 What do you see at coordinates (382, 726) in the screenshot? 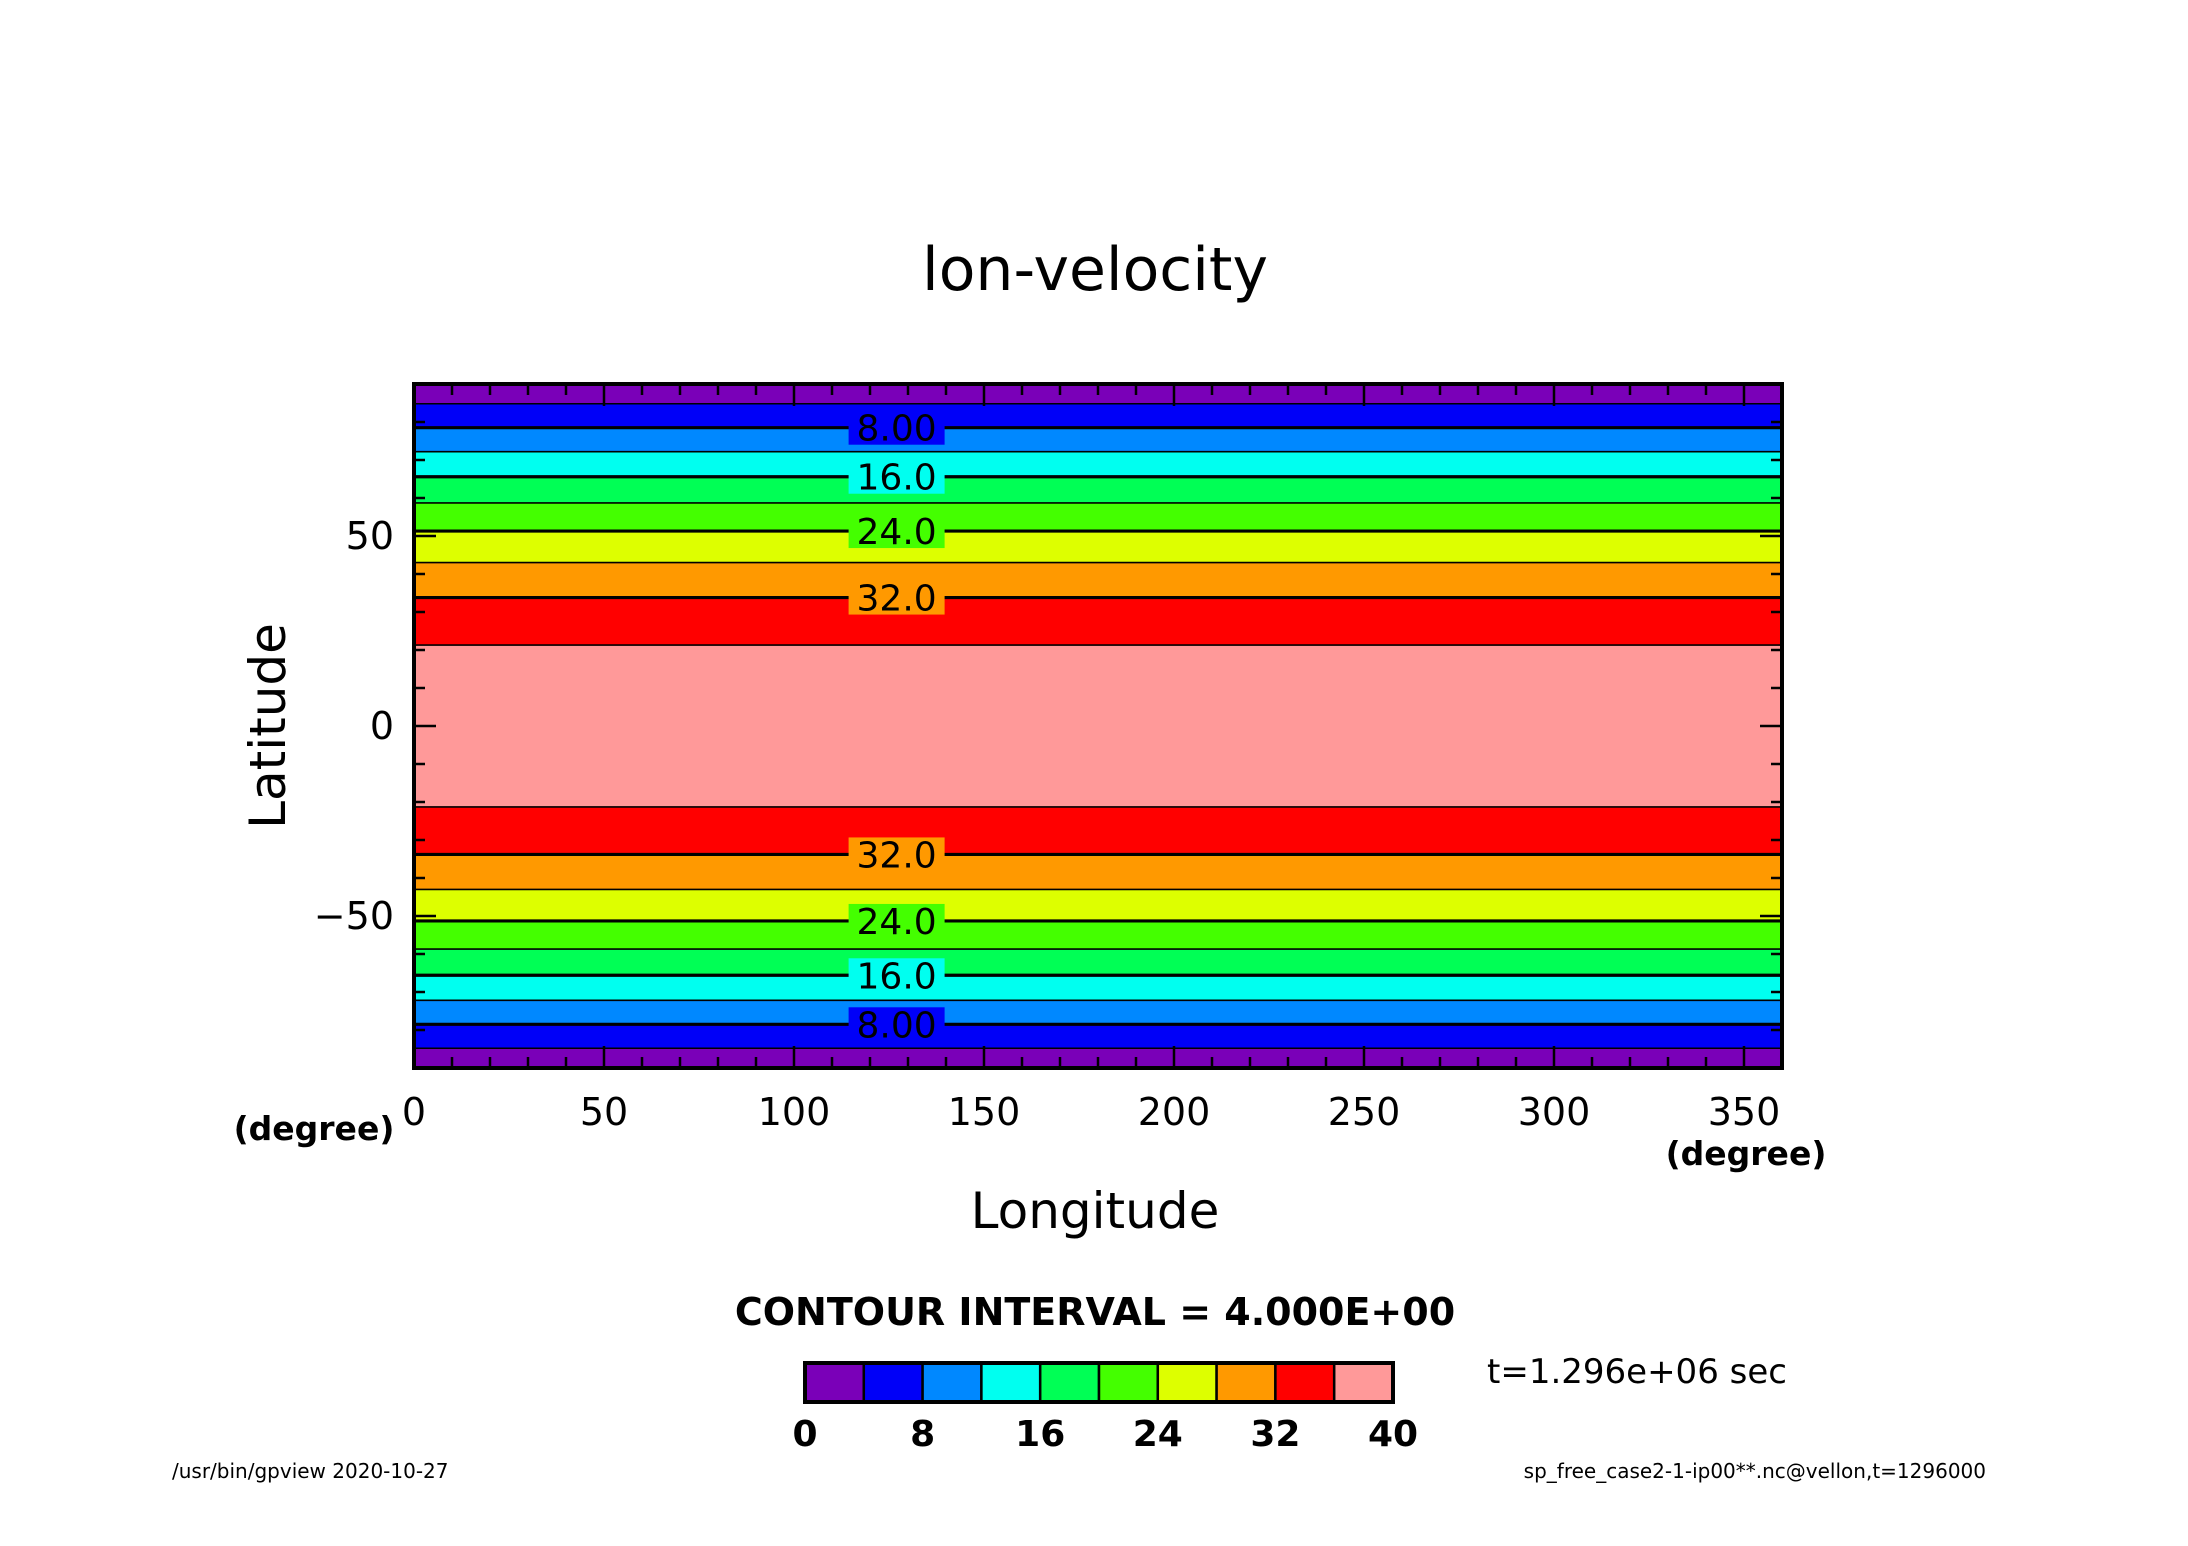
I see `y-tick-label: 0` at bounding box center [382, 726].